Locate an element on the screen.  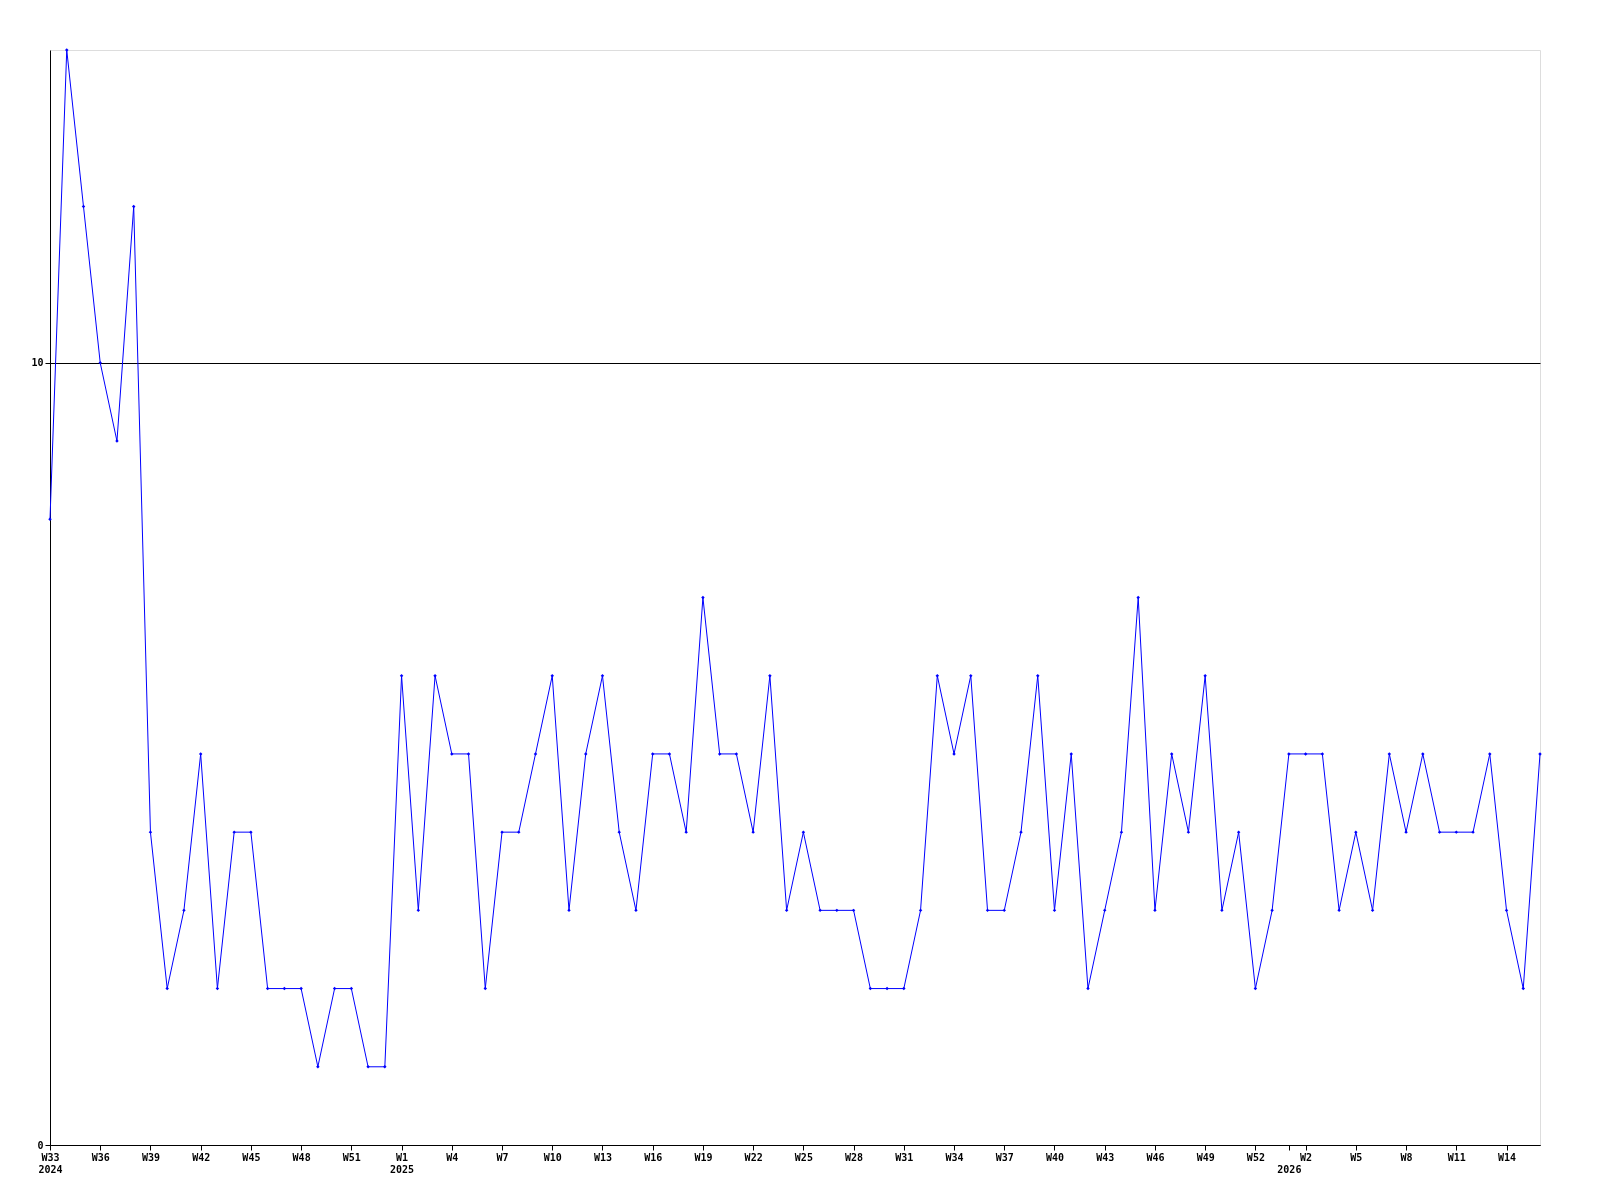
x-tick-label: W52 is located at coordinates (1255, 1157).